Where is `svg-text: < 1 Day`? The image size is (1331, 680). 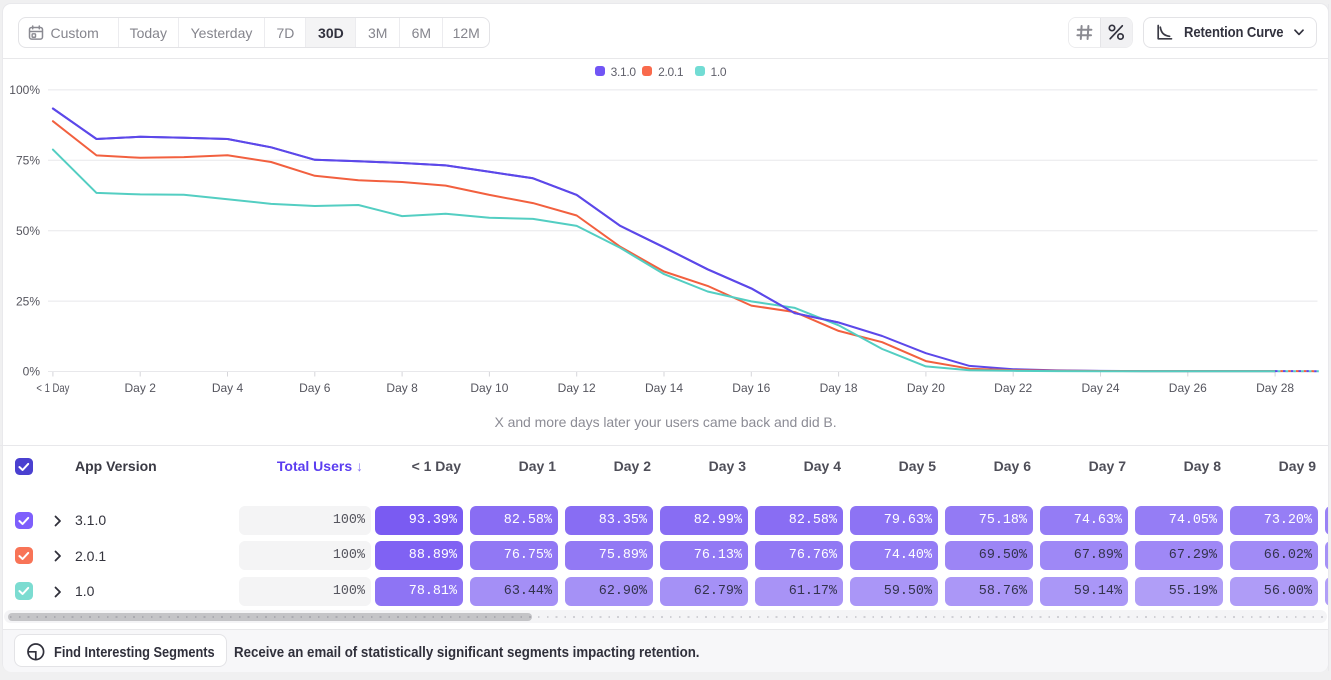 svg-text: < 1 Day is located at coordinates (52, 388).